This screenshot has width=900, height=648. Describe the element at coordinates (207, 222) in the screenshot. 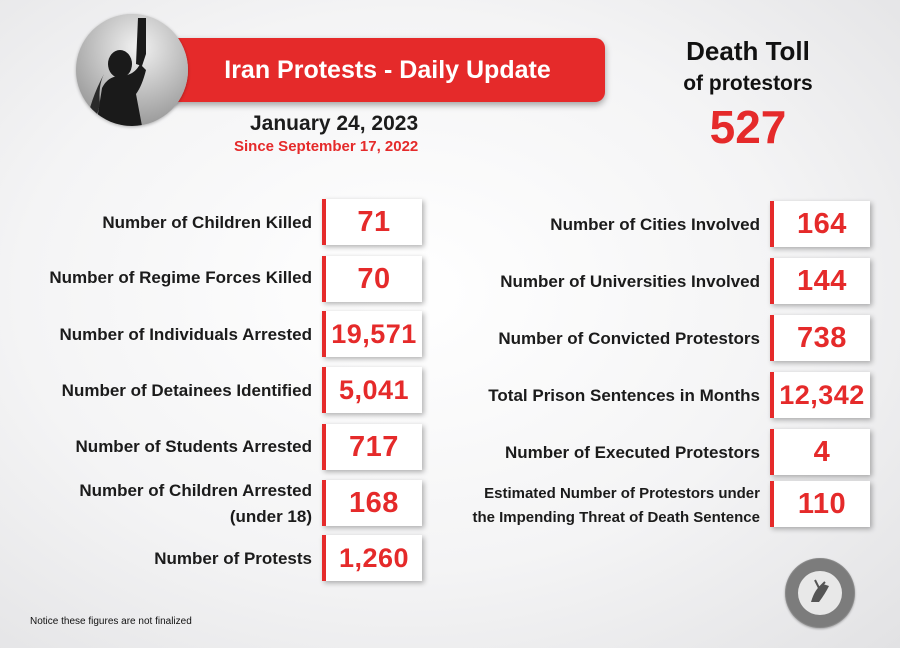

I see `stat-label-children-killed: Number of Children Killed` at that location.